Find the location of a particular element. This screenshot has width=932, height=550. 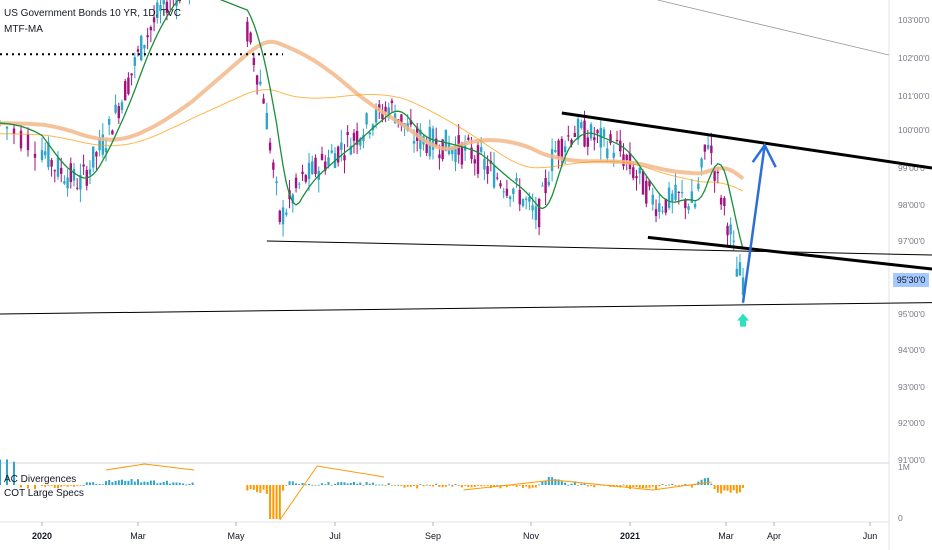

lower-tick-label: 1M is located at coordinates (904, 467).